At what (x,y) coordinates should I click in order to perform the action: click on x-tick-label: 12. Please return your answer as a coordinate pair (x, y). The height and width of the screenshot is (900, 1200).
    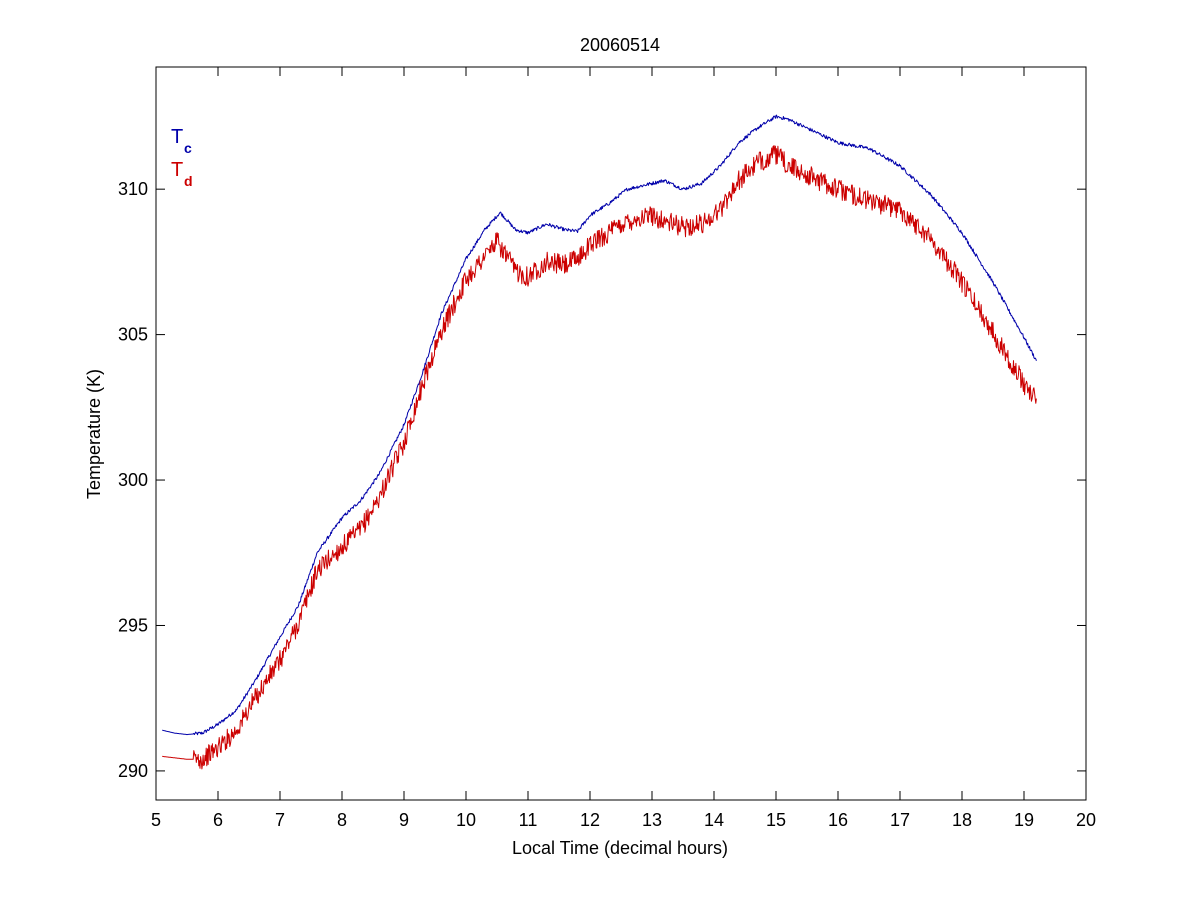
    Looking at the image, I should click on (590, 820).